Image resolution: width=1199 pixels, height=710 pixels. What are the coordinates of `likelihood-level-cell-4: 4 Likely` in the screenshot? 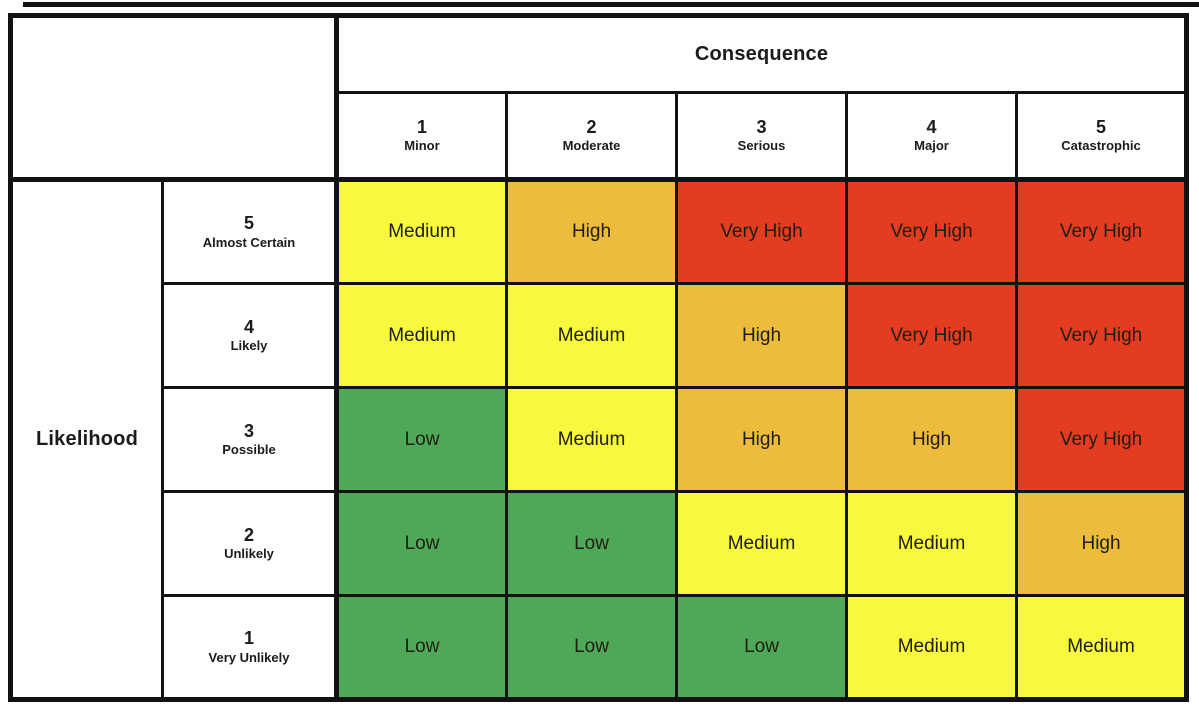 It's located at (250, 335).